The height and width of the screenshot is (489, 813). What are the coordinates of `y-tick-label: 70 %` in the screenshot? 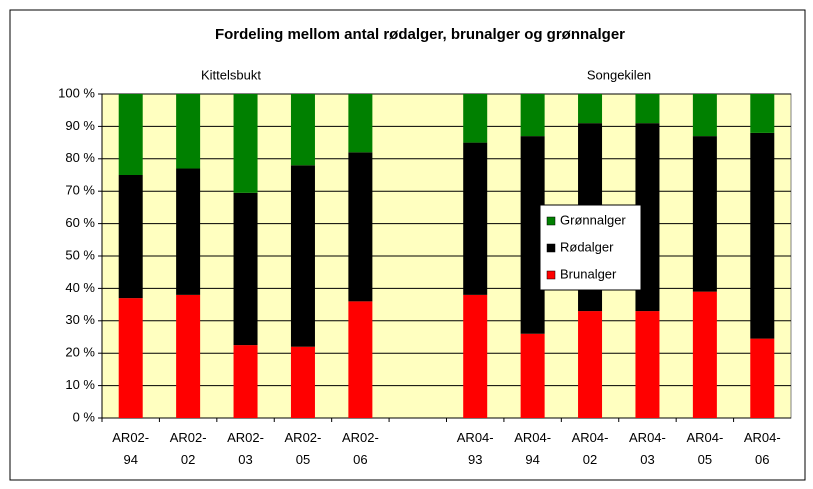 It's located at (80, 190).